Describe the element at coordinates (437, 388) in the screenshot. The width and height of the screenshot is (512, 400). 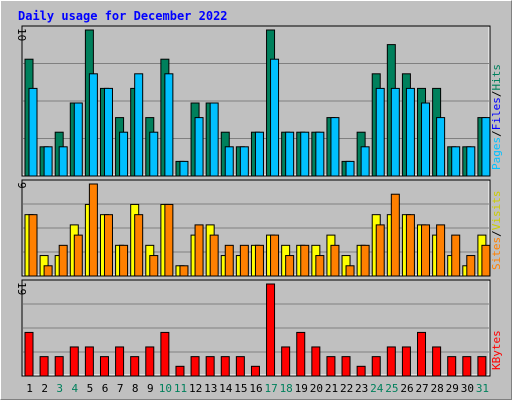
I see `x-tick-label-28: 28` at that location.